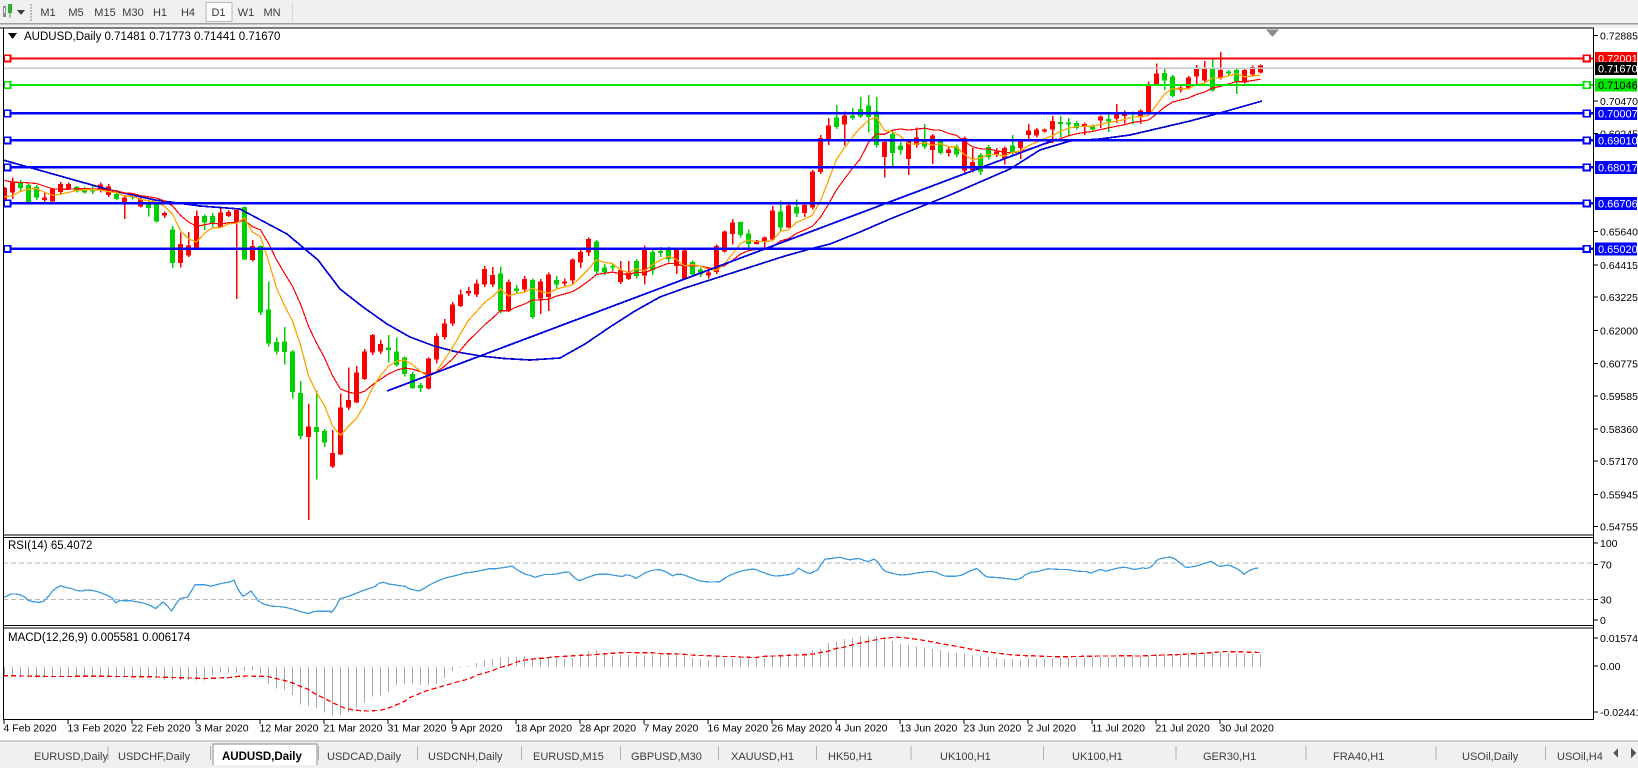 This screenshot has height=768, width=1638. I want to click on svg-text: W1, so click(246, 13).